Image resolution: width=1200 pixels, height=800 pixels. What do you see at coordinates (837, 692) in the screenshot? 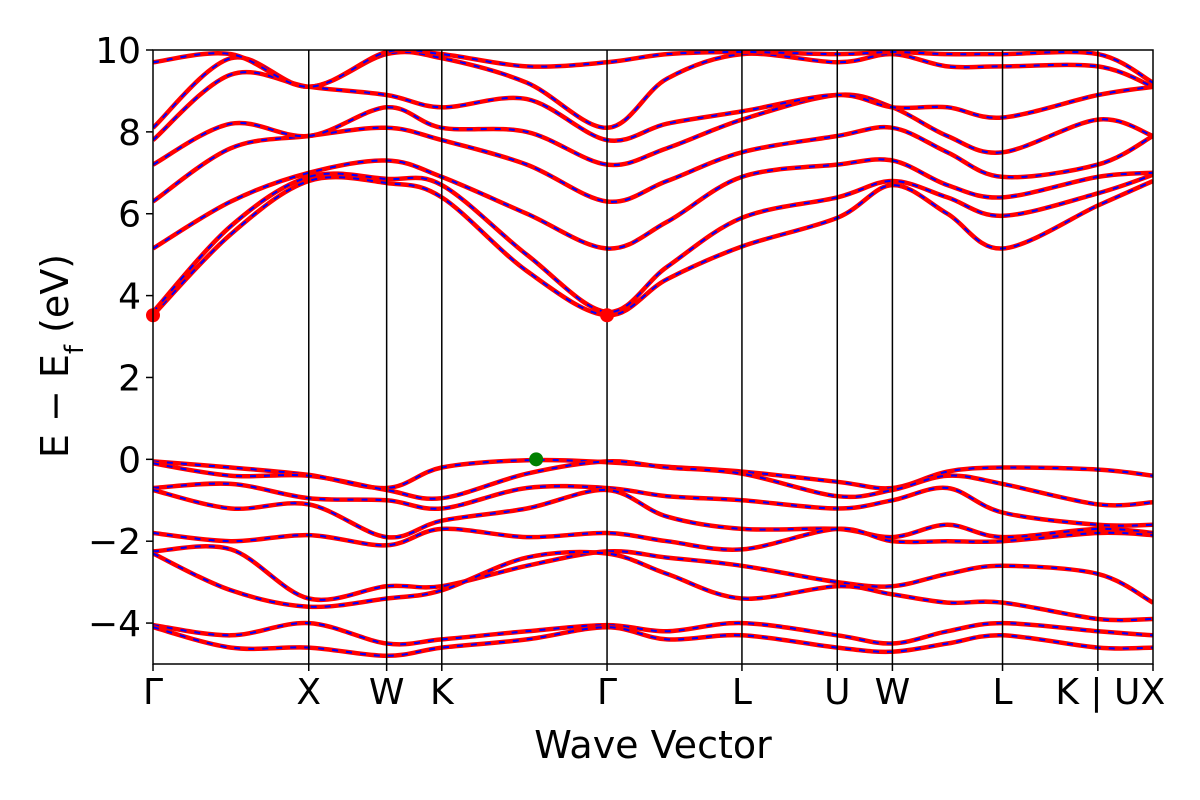
I see `x-tick-label: U` at bounding box center [837, 692].